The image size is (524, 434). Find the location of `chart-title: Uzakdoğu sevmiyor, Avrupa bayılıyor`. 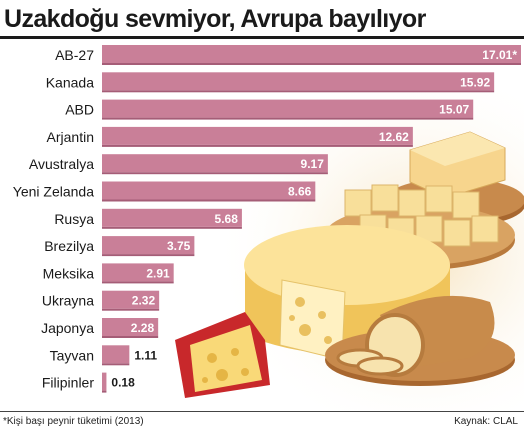

chart-title: Uzakdoğu sevmiyor, Avrupa bayılıyor is located at coordinates (215, 19).